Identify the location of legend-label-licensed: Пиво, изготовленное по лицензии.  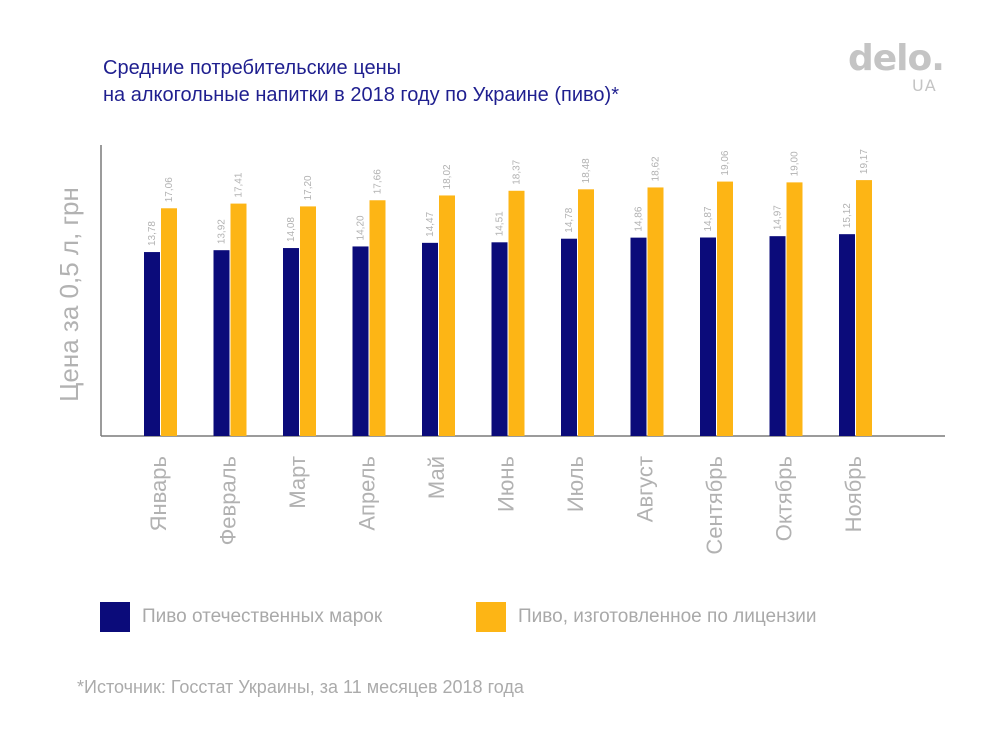
(667, 616).